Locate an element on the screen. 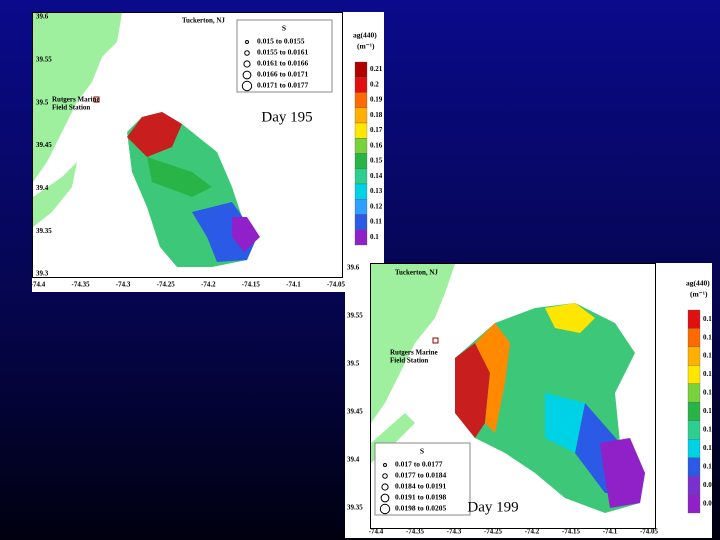  size-legend-title: S is located at coordinates (284, 28).